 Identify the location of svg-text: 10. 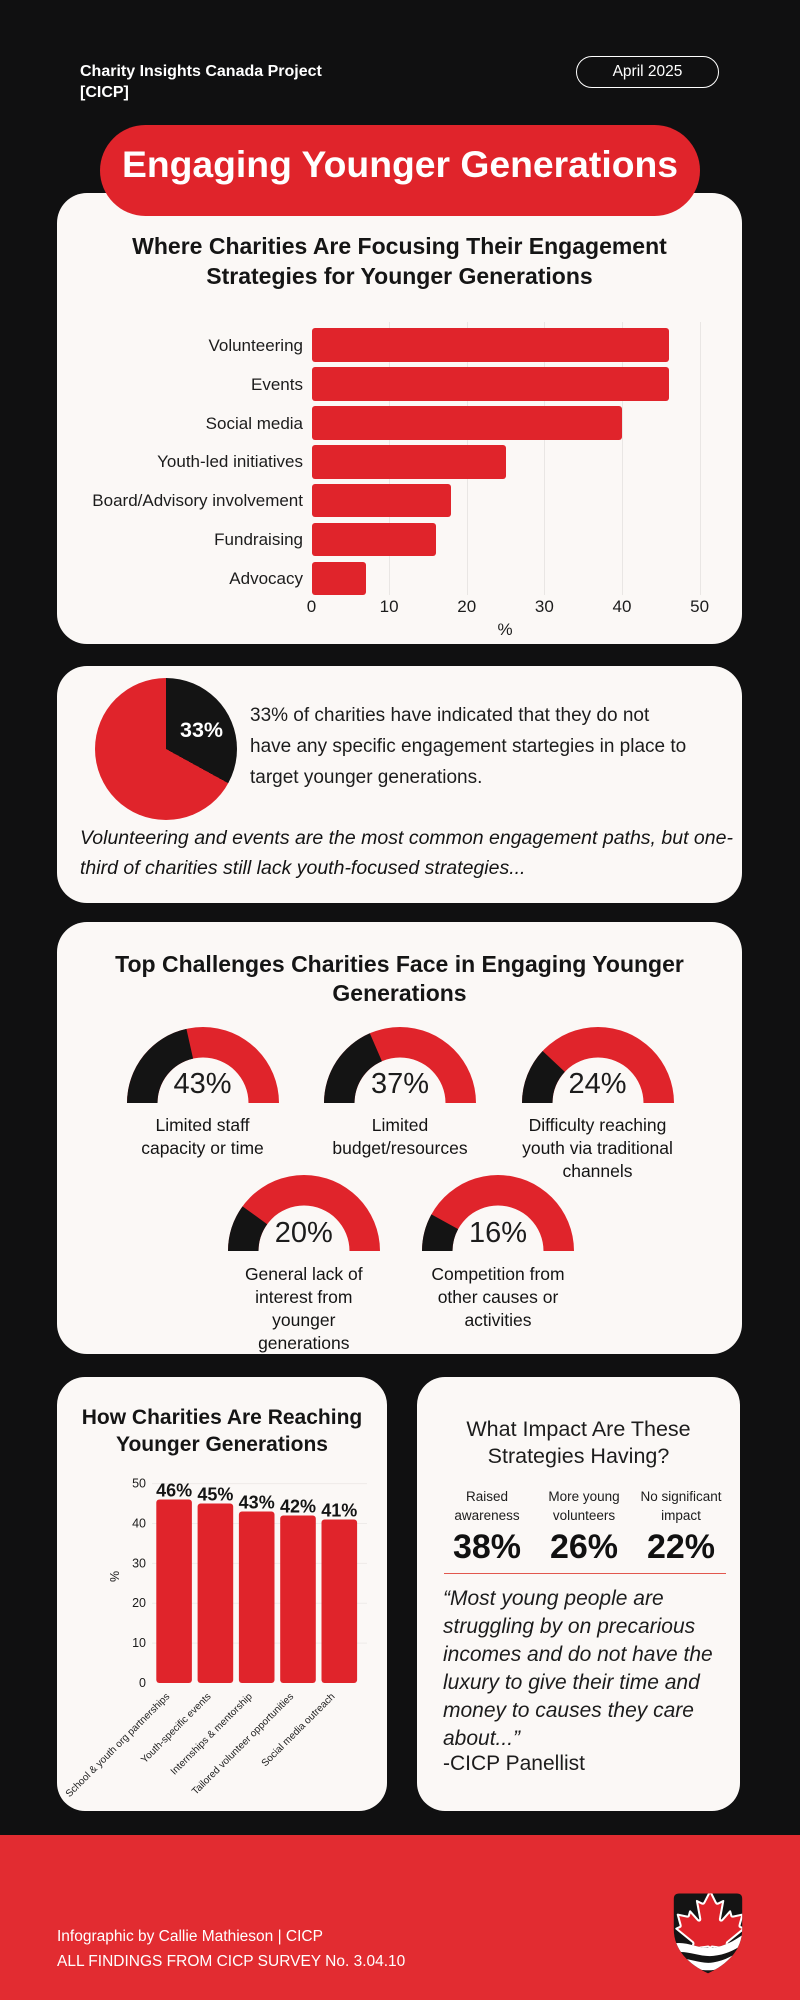
(139, 1643).